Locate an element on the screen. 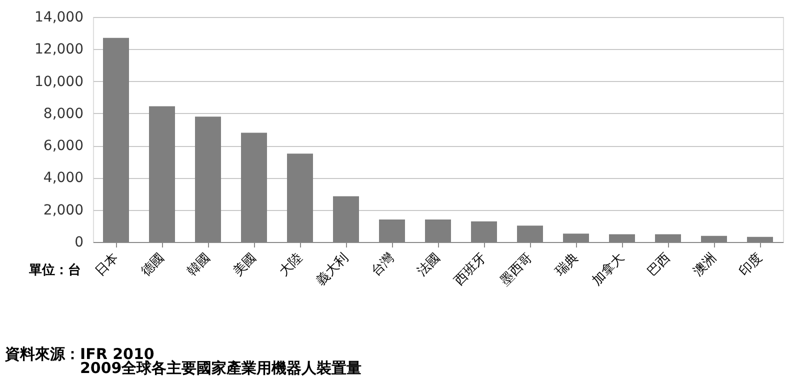 The height and width of the screenshot is (383, 800). x-tick-label: 法國 is located at coordinates (429, 265).